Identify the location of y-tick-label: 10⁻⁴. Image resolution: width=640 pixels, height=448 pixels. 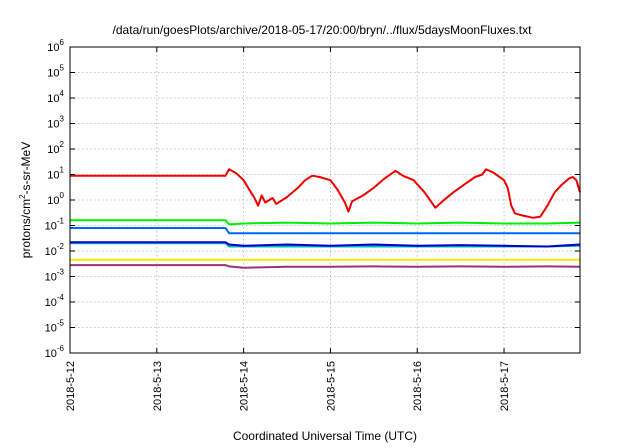
(55, 301).